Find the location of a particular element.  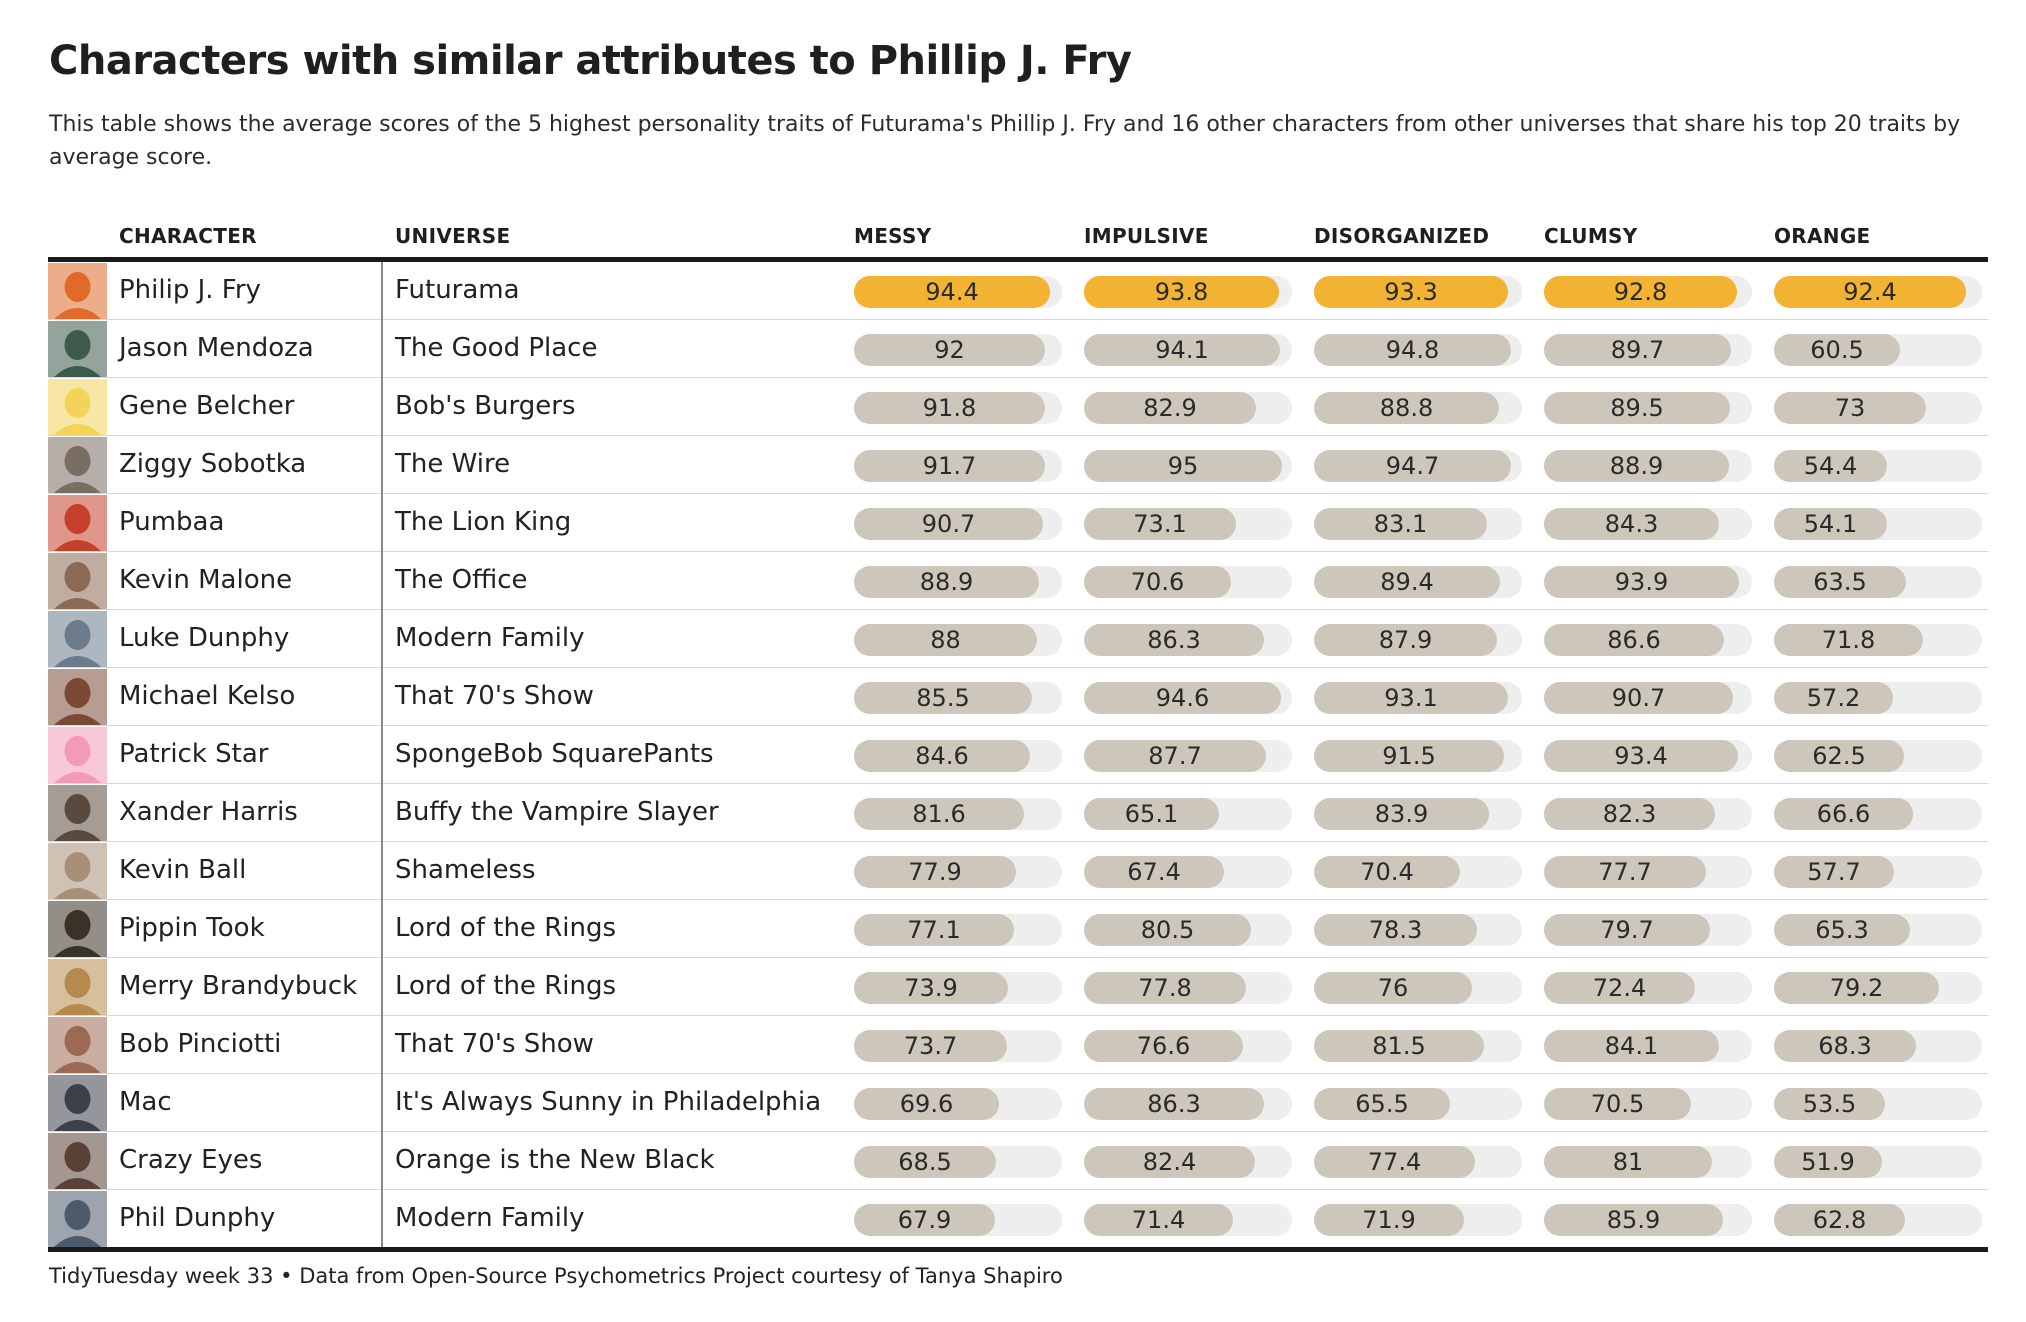

clumsy-value-label: 92.8 is located at coordinates (1640, 292).